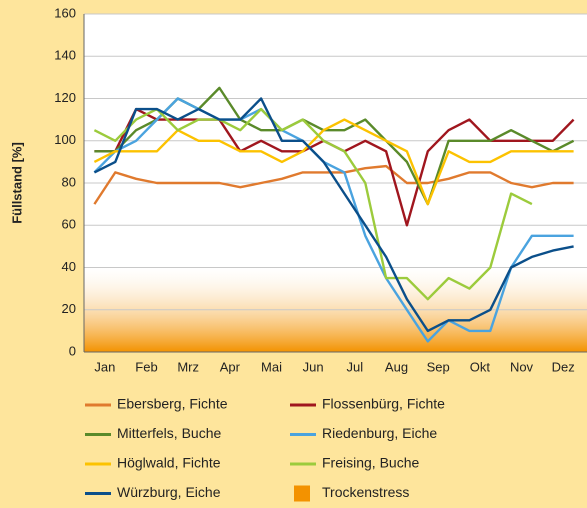  What do you see at coordinates (230, 366) in the screenshot?
I see `x-tick-label: Apr` at bounding box center [230, 366].